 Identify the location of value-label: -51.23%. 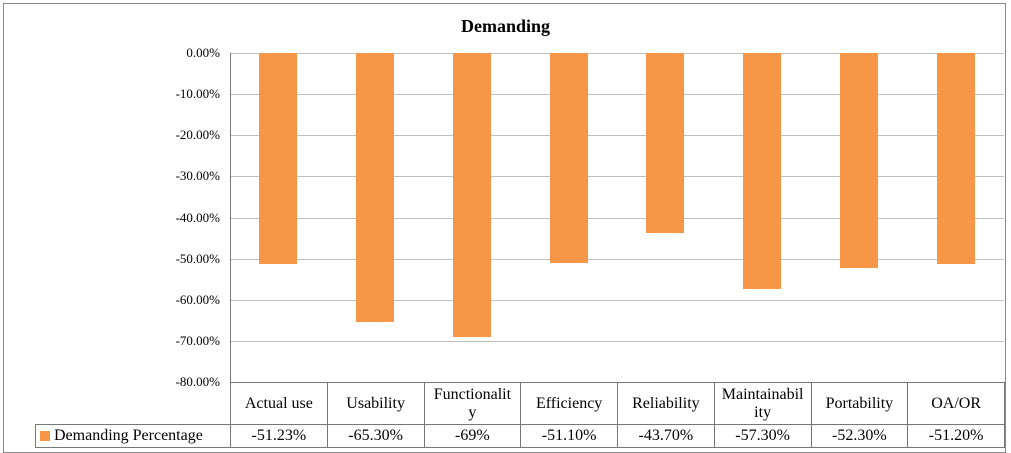
(279, 436).